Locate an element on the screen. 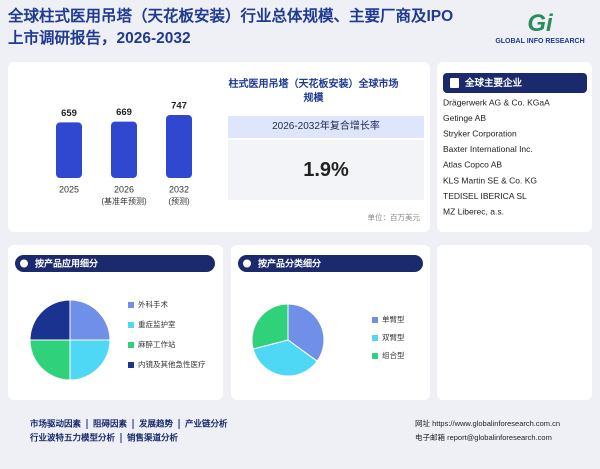 Image resolution: width=600 pixels, height=469 pixels. company: MZ Liberec, a.s. is located at coordinates (473, 211).